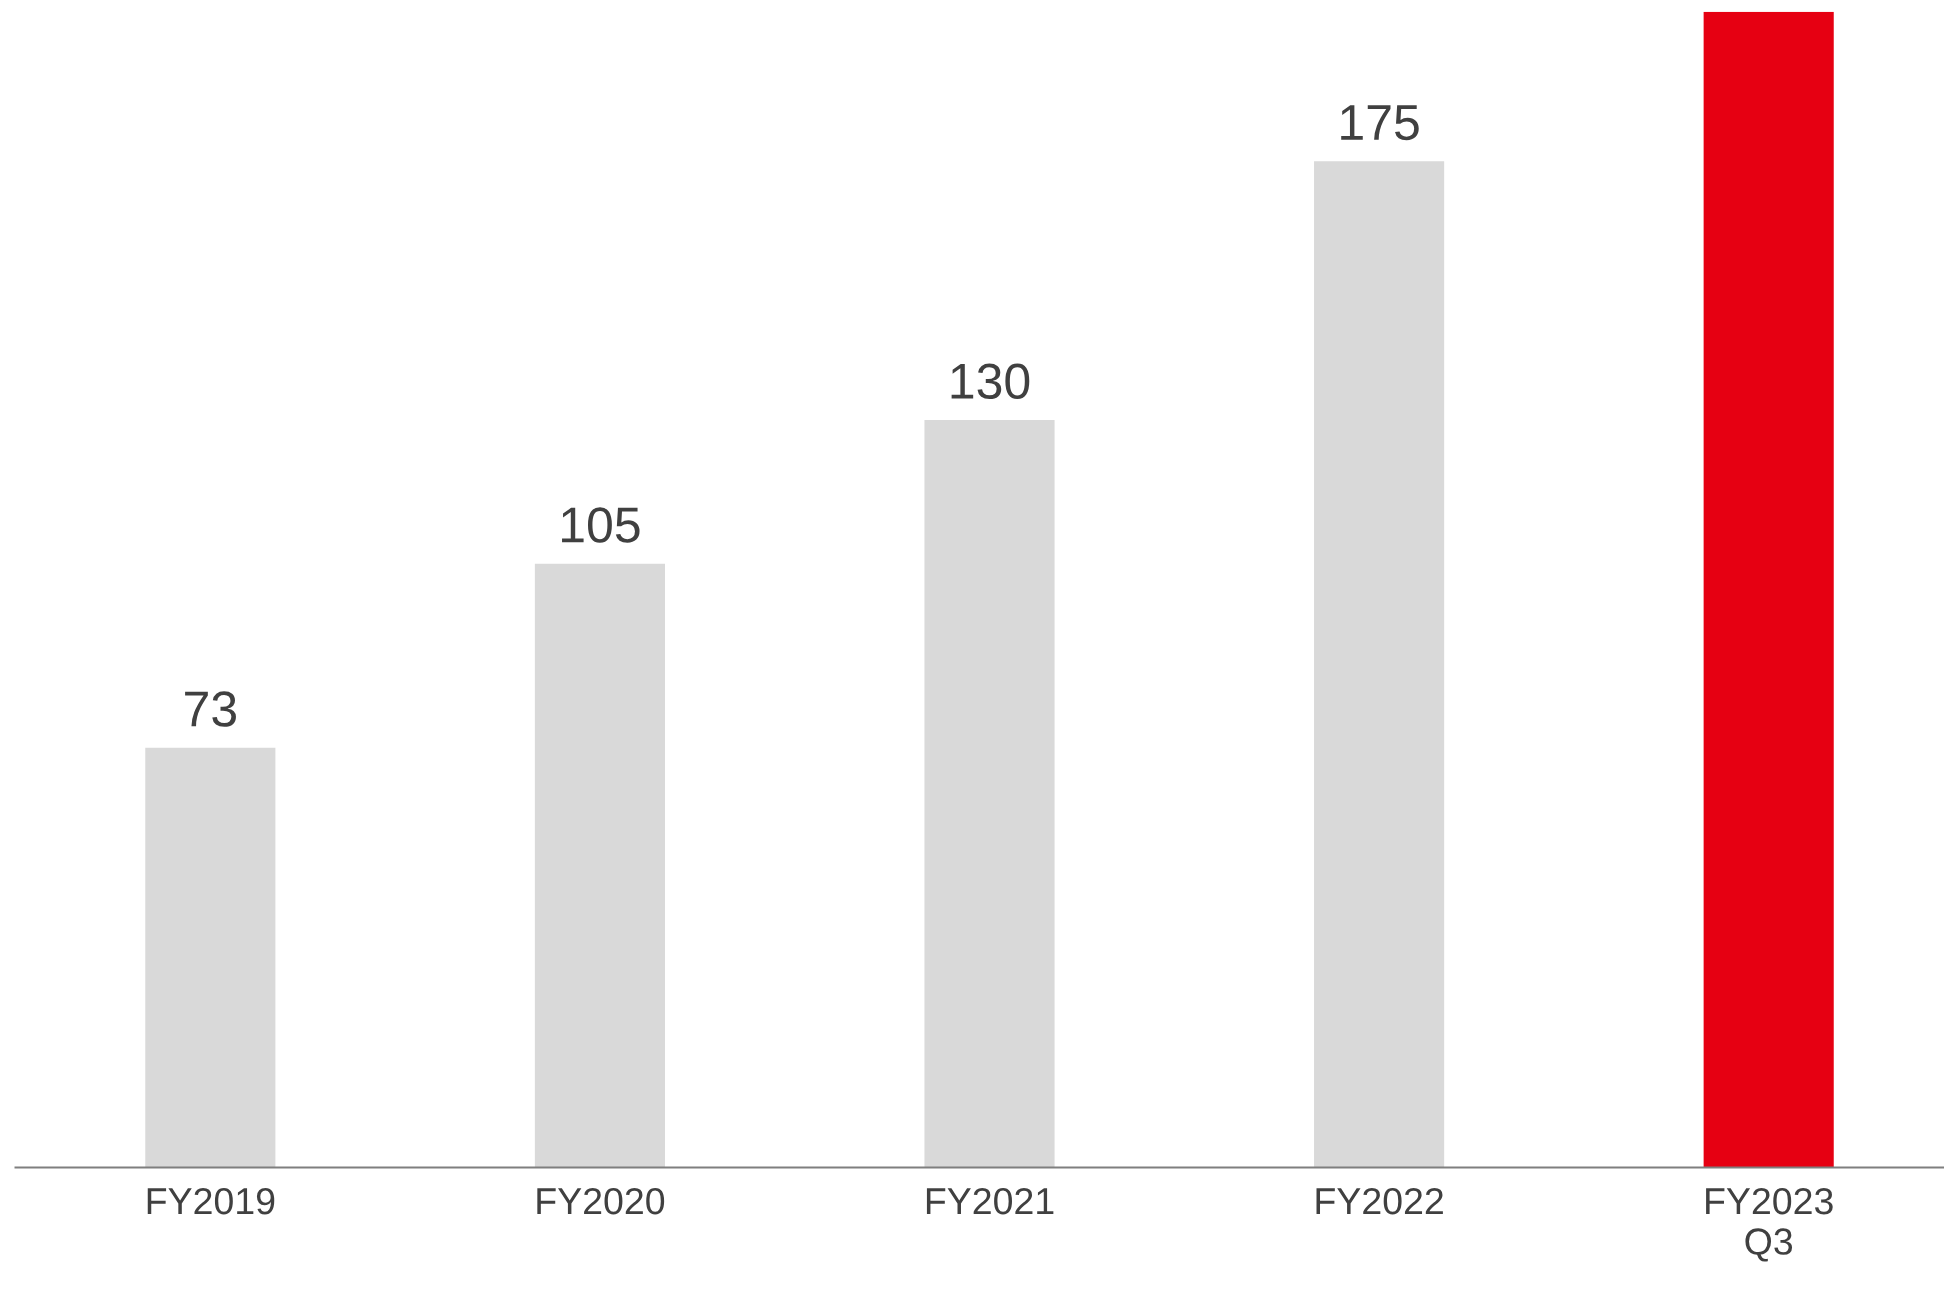  Describe the element at coordinates (601, 1201) in the screenshot. I see `x-tick-label: FY2020` at that location.